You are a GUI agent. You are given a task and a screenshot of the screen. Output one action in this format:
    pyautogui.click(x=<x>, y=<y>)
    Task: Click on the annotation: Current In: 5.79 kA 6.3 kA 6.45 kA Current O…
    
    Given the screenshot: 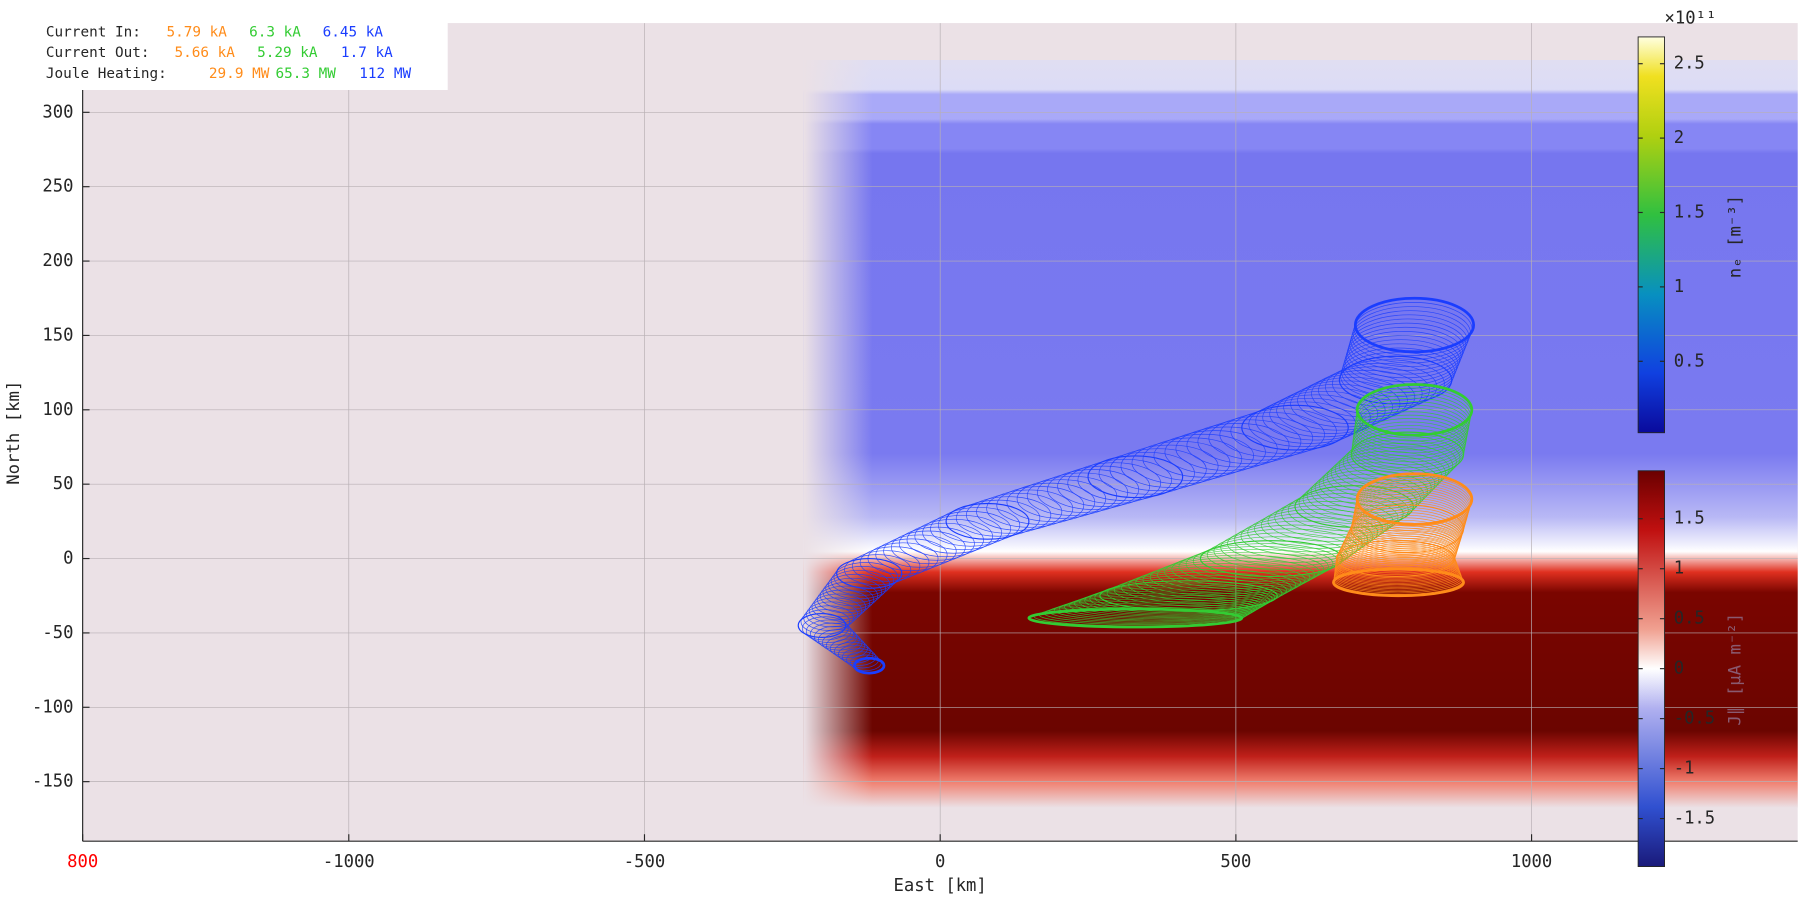 What is the action you would take?
    pyautogui.click(x=229, y=53)
    